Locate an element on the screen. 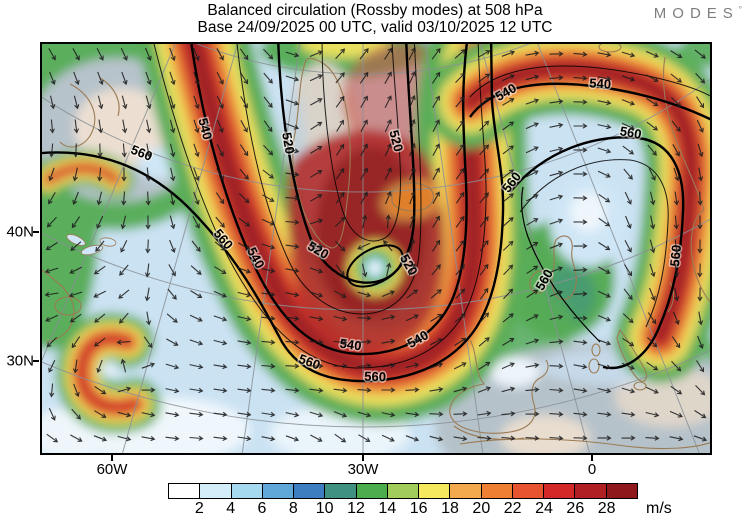  x-axis-label: 30W is located at coordinates (363, 469).